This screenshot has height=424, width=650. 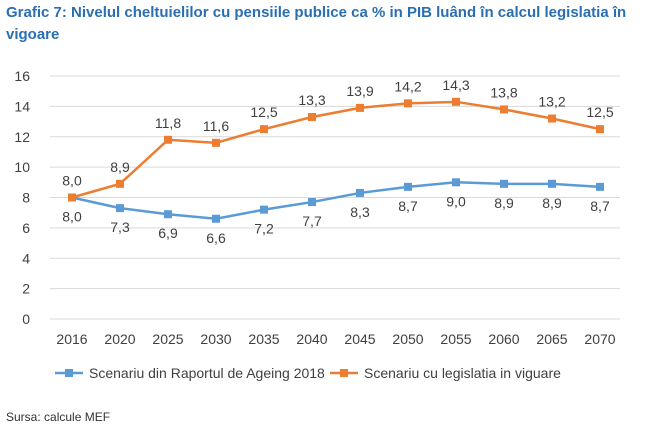 I want to click on y-tick-label: 4, so click(x=26, y=258).